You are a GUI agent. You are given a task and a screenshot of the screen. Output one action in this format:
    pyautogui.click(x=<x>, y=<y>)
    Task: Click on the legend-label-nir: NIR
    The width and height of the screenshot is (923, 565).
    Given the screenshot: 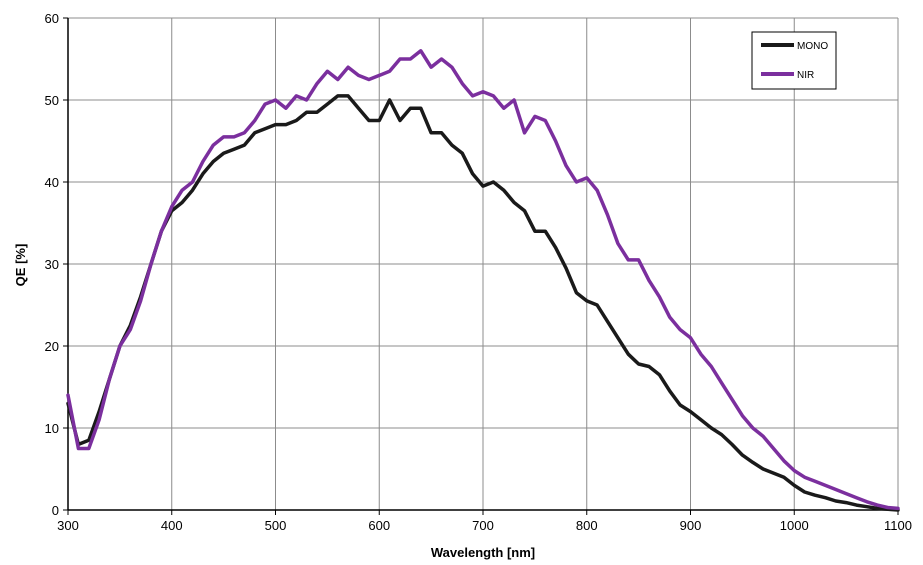 What is the action you would take?
    pyautogui.click(x=805, y=75)
    